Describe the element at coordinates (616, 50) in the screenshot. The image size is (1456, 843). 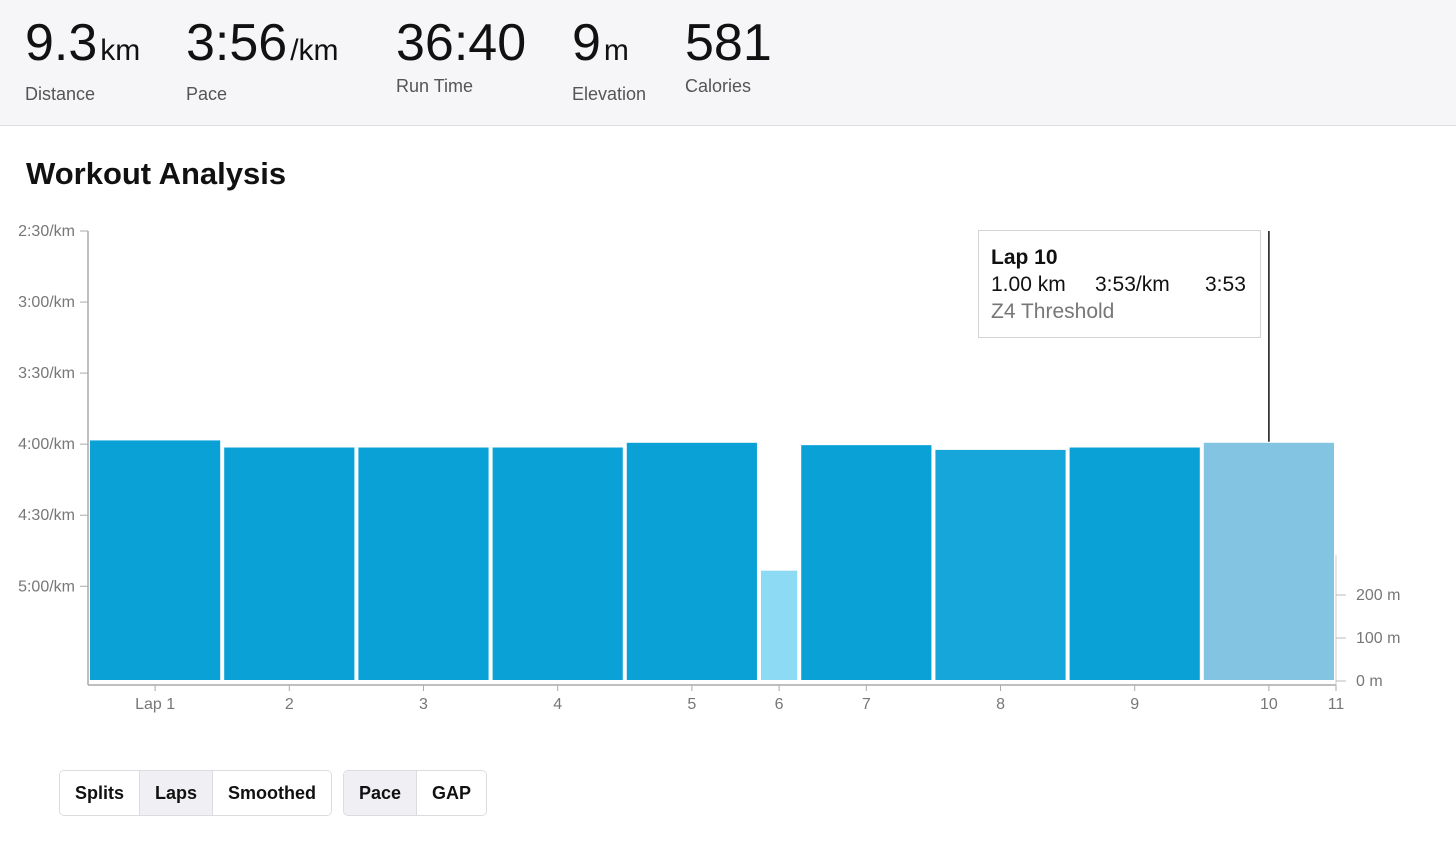
I see `stat-elevation-unit: m` at that location.